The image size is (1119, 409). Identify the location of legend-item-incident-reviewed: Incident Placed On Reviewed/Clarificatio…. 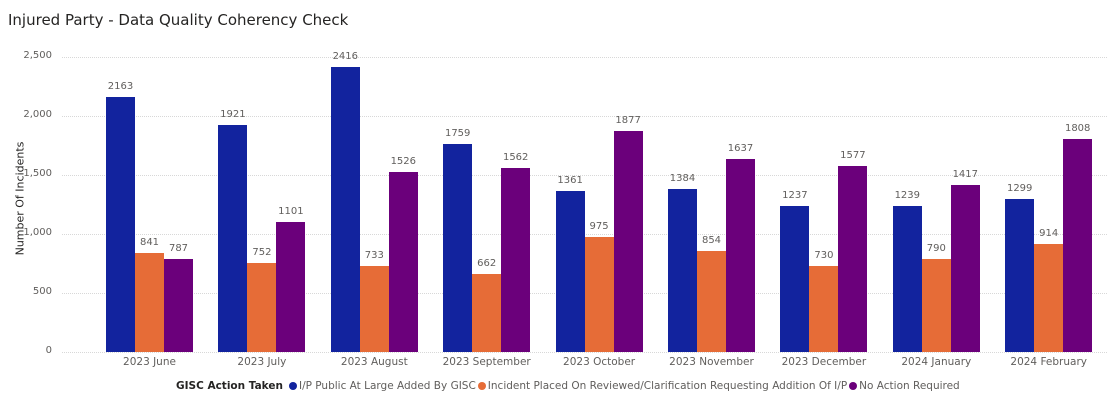
(662, 386).